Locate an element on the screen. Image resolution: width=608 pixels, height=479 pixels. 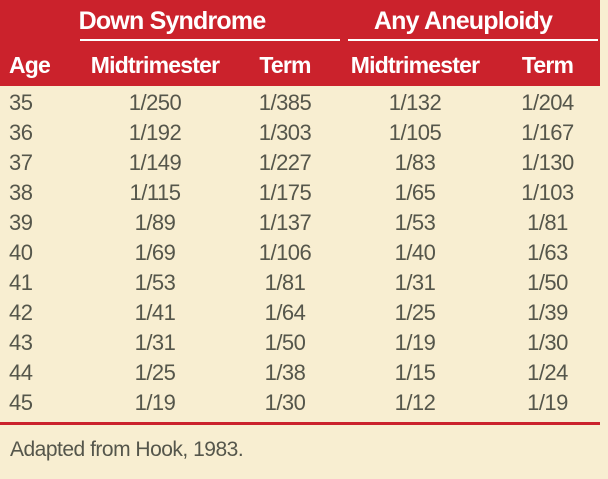
aa-midtrimester-cell: 1/19 is located at coordinates (415, 342).